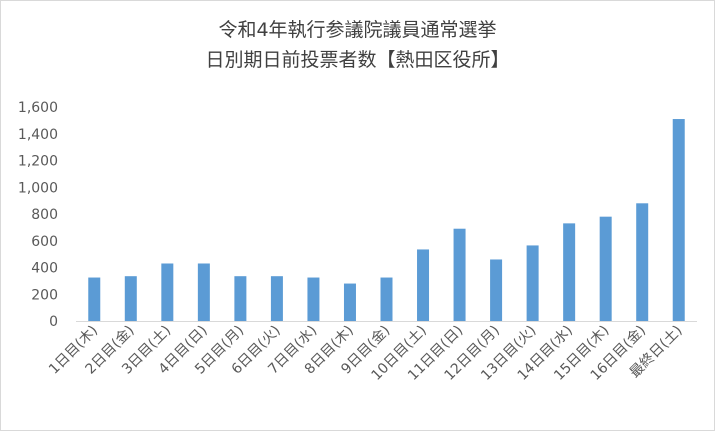 This screenshot has width=715, height=431. I want to click on y-tick-label: 600, so click(44, 242).